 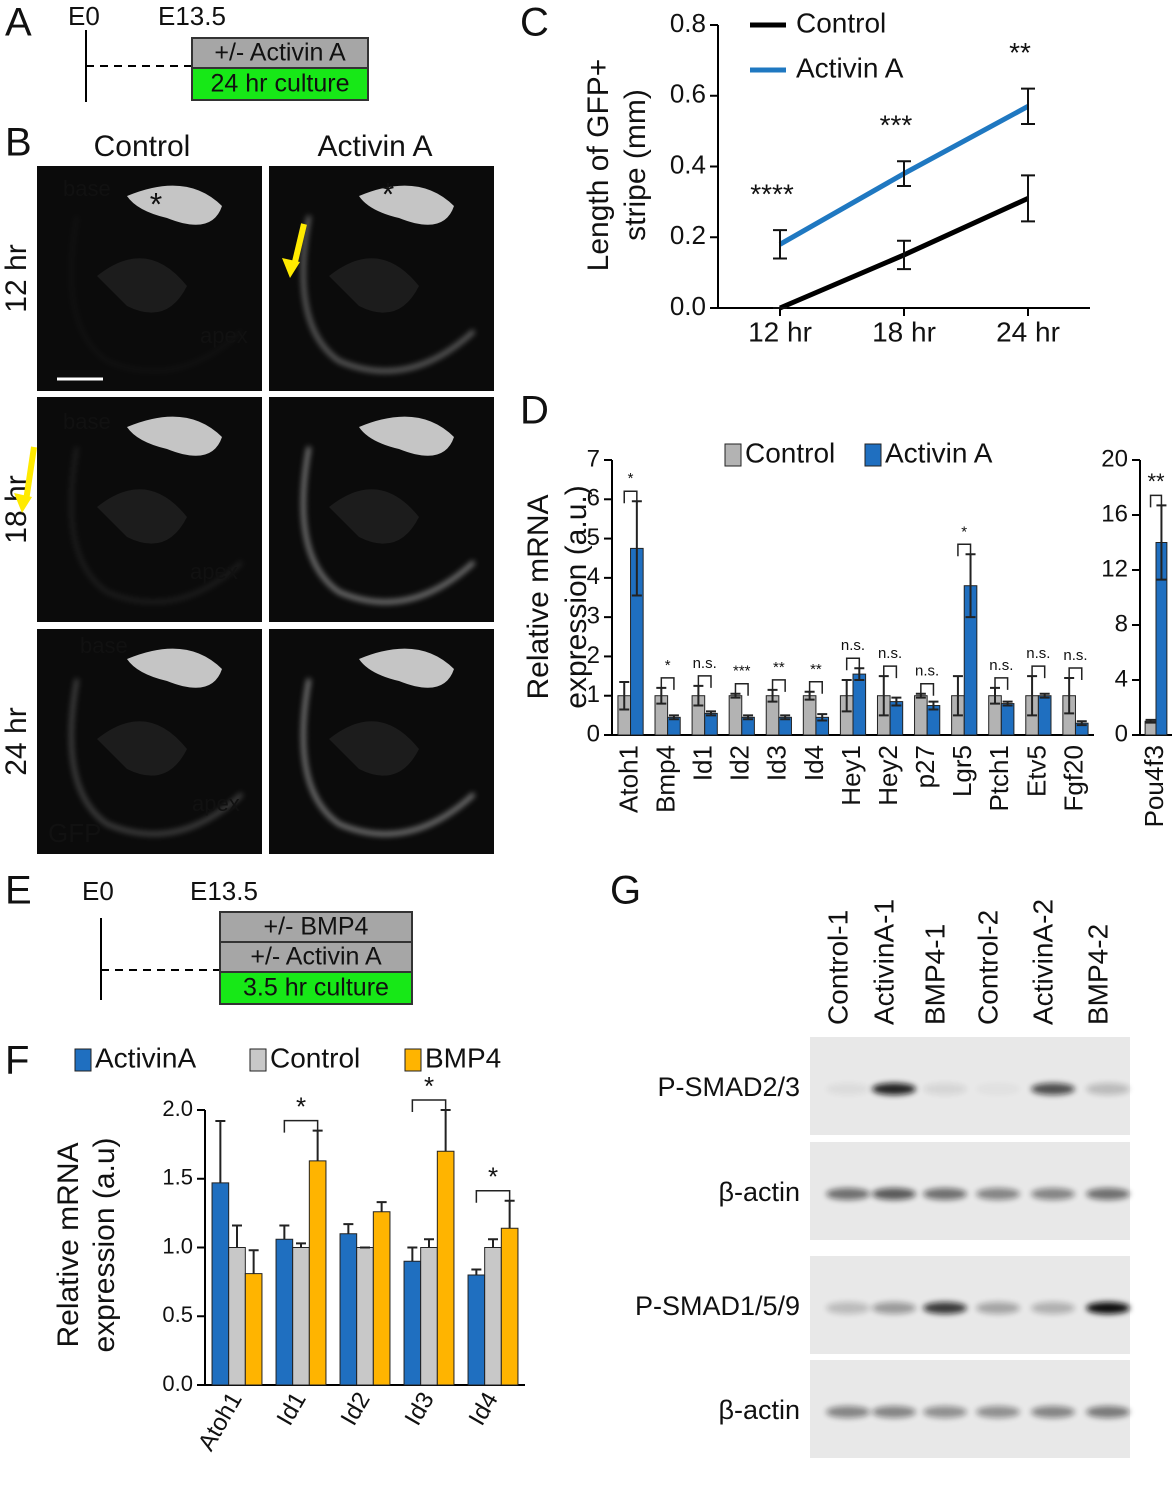 What do you see at coordinates (927, 671) in the screenshot?
I see `significance: n.s.` at bounding box center [927, 671].